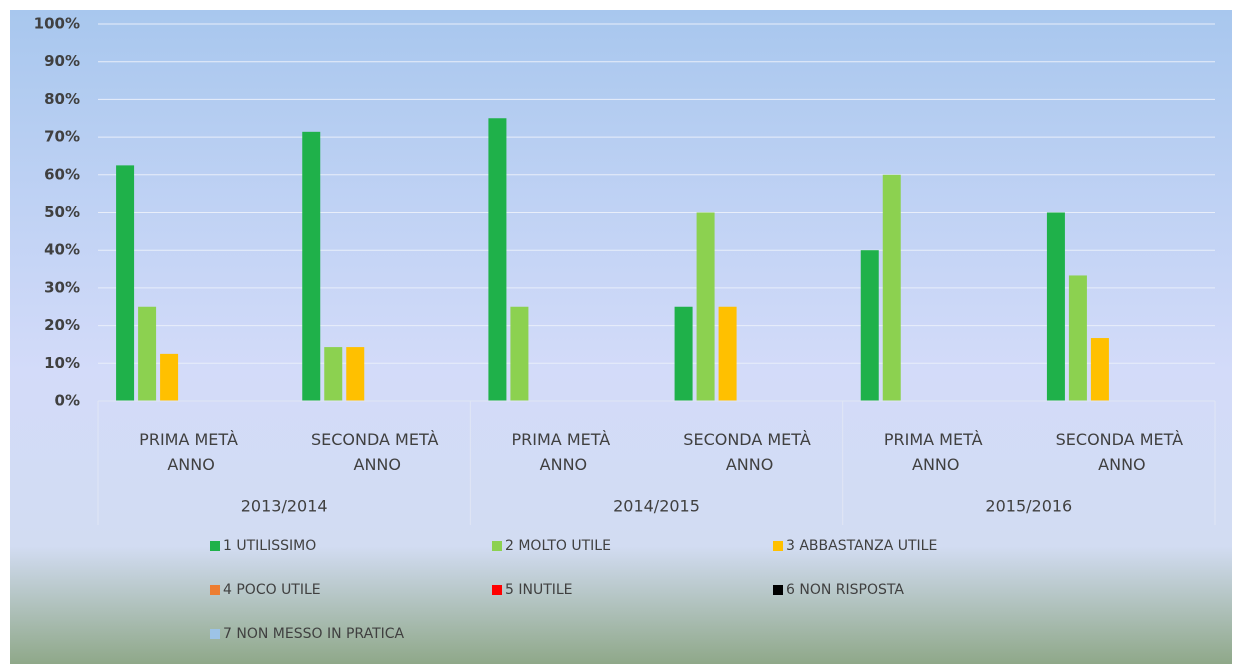 Image resolution: width=1237 pixels, height=664 pixels. Describe the element at coordinates (272, 590) in the screenshot. I see `legend-label: 4 POCO UTILE` at that location.